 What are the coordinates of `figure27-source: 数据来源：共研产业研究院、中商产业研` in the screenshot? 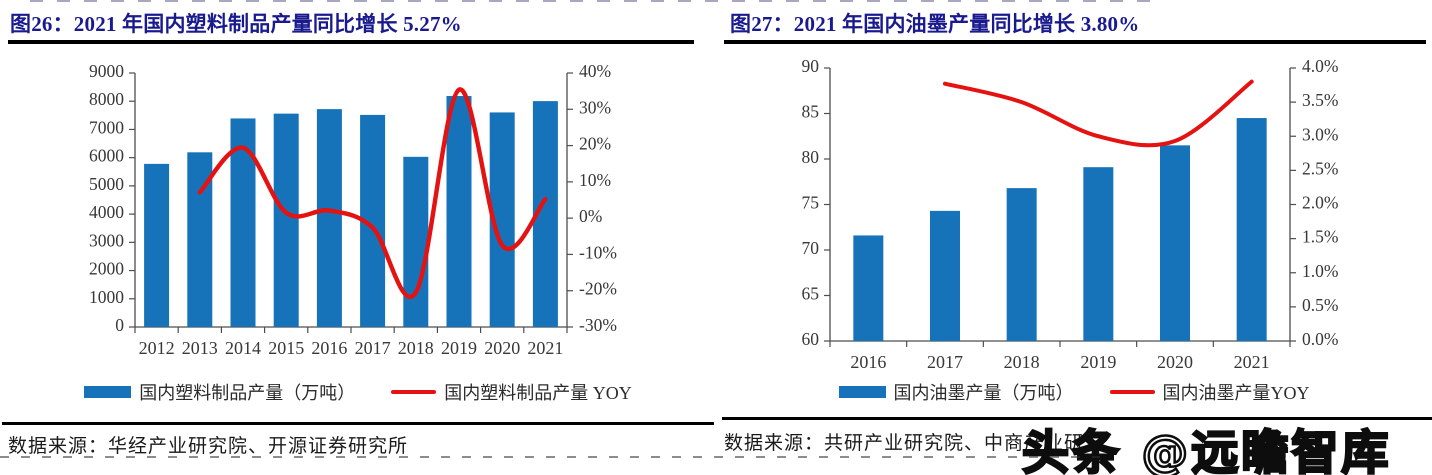 It's located at (904, 443).